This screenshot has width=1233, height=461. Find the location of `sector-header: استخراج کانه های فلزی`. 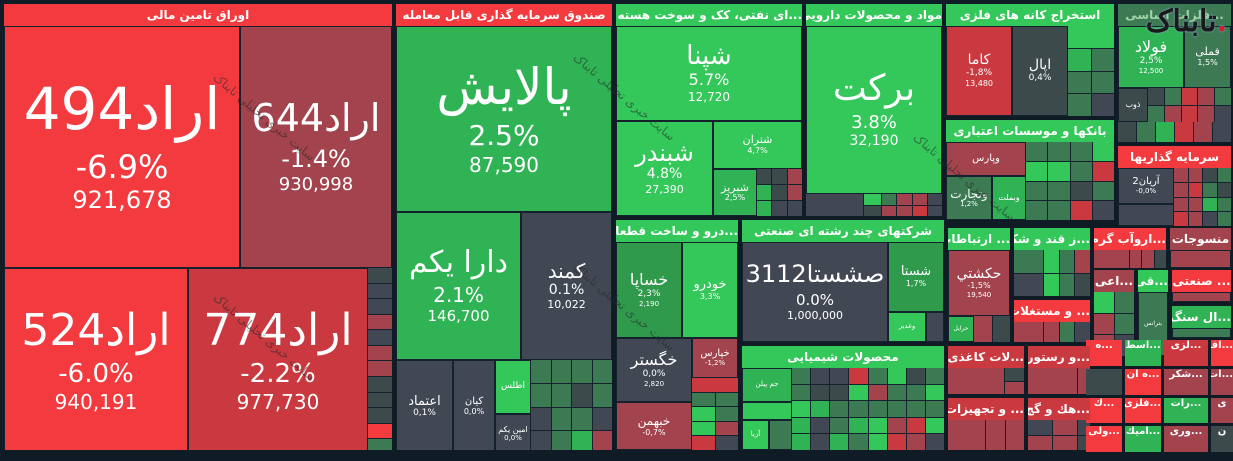

sector-header: استخراج کانه های فلزی is located at coordinates (1030, 15).